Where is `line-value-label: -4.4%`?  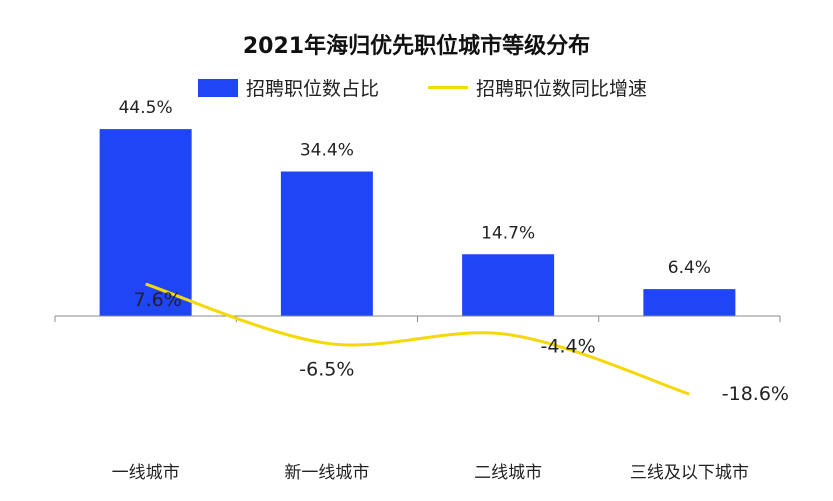 line-value-label: -4.4% is located at coordinates (568, 346).